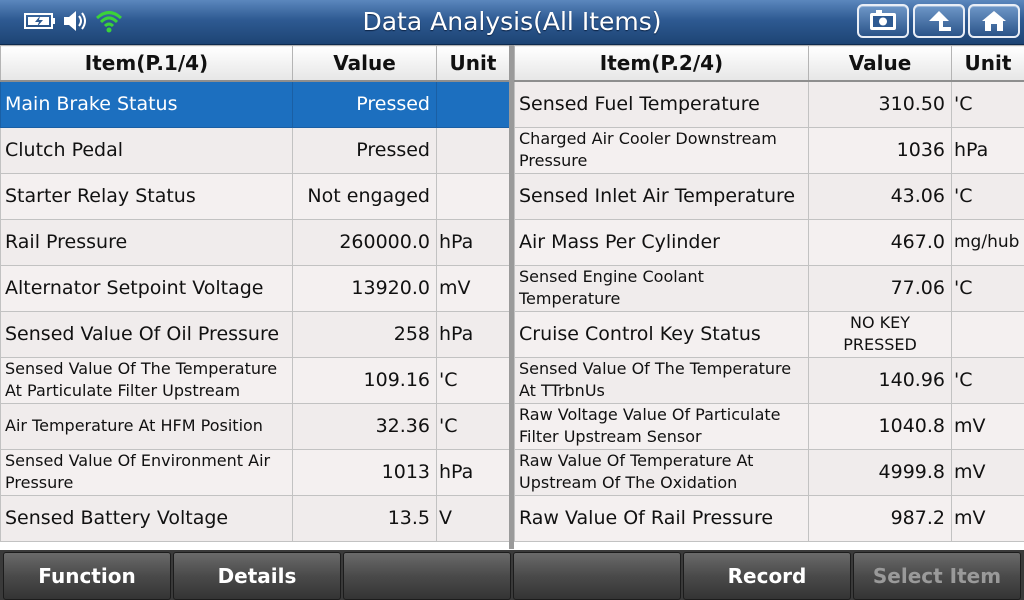 The width and height of the screenshot is (1024, 600). Describe the element at coordinates (364, 518) in the screenshot. I see `item-value: 13.5` at that location.